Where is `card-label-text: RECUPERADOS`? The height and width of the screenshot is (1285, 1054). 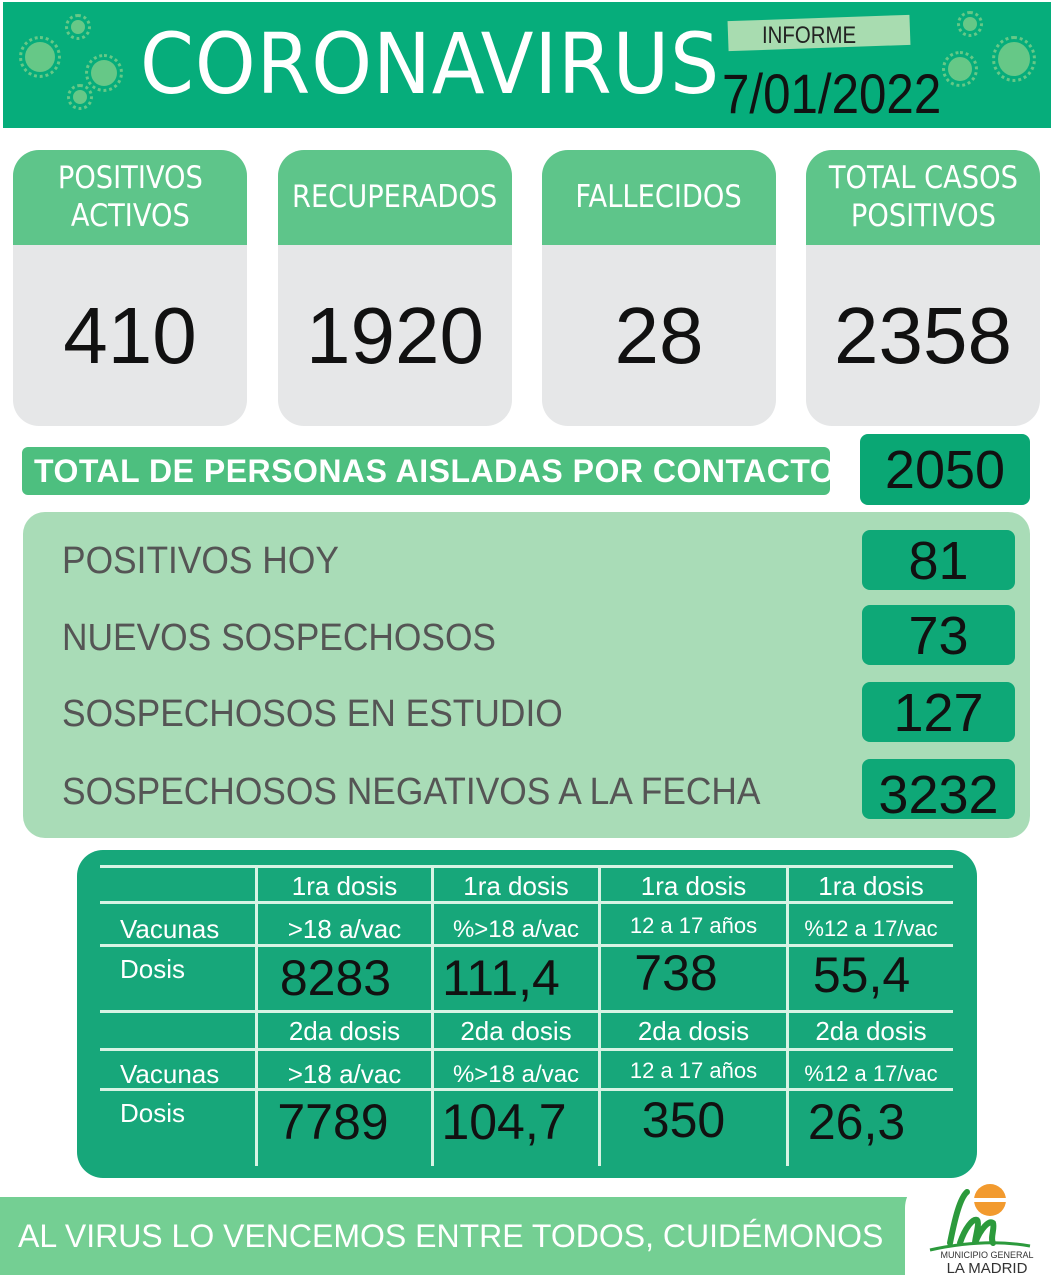 card-label-text: RECUPERADOS is located at coordinates (395, 196).